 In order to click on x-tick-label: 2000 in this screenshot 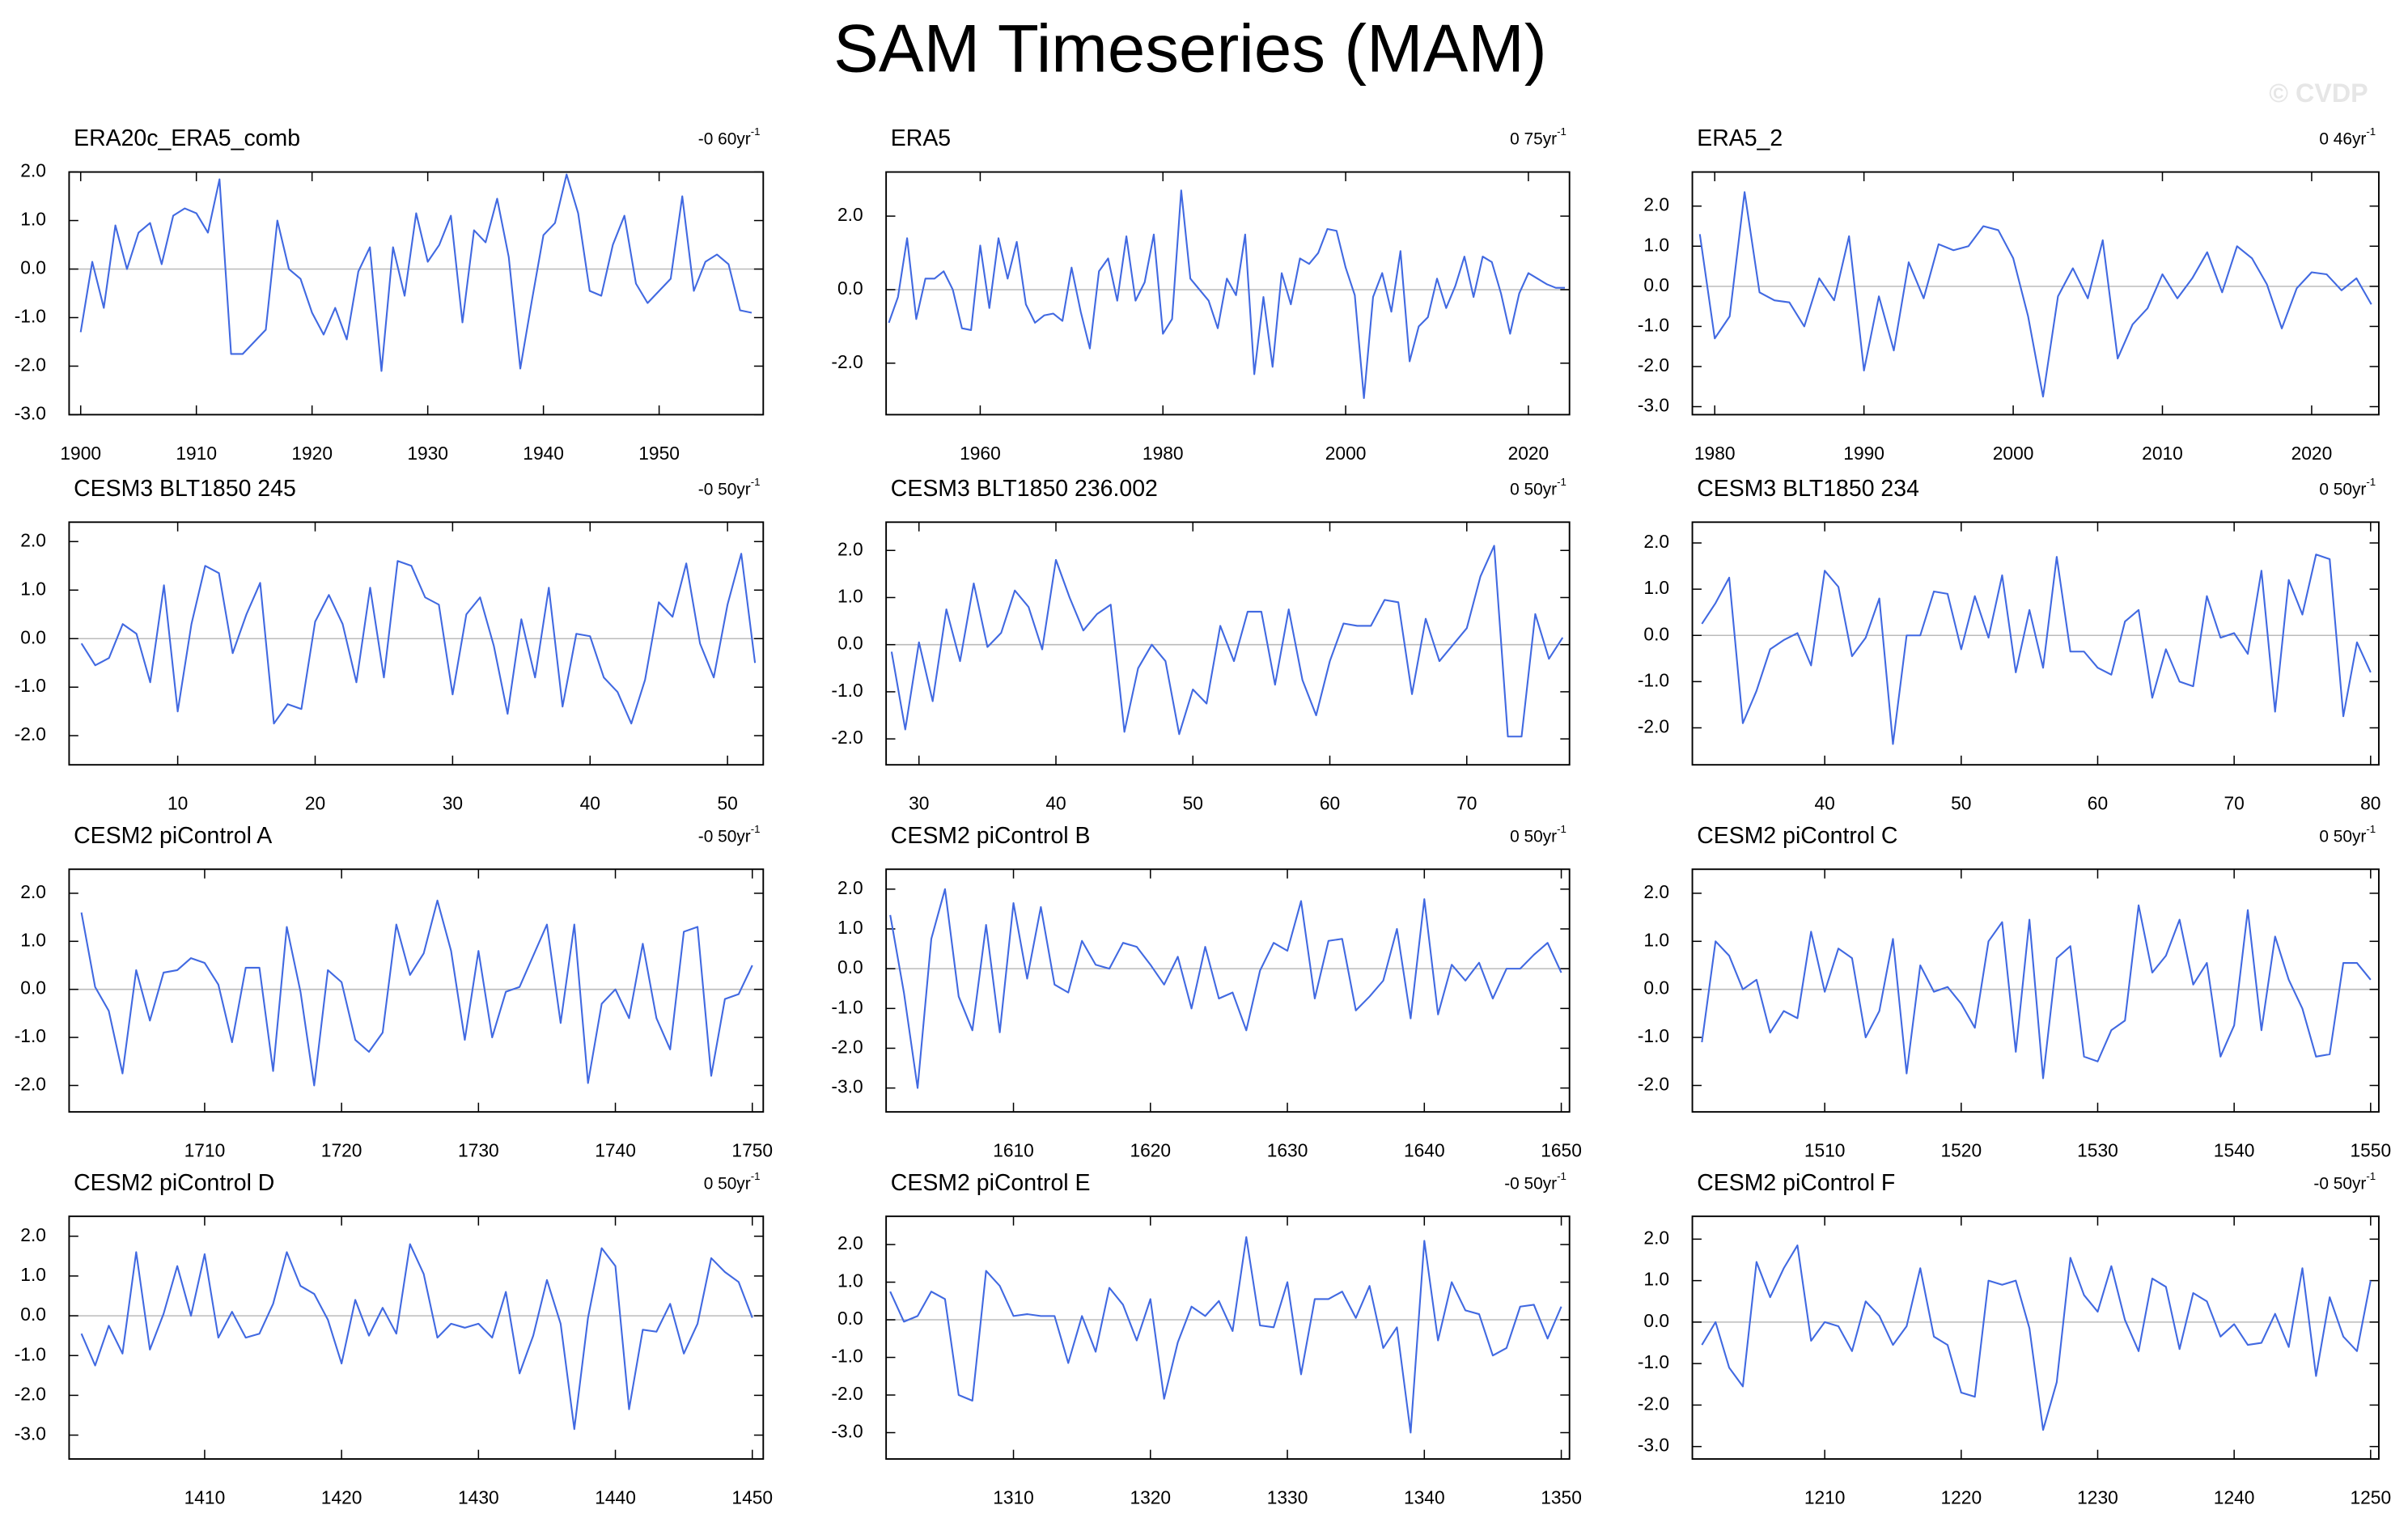, I will do `click(1346, 453)`.